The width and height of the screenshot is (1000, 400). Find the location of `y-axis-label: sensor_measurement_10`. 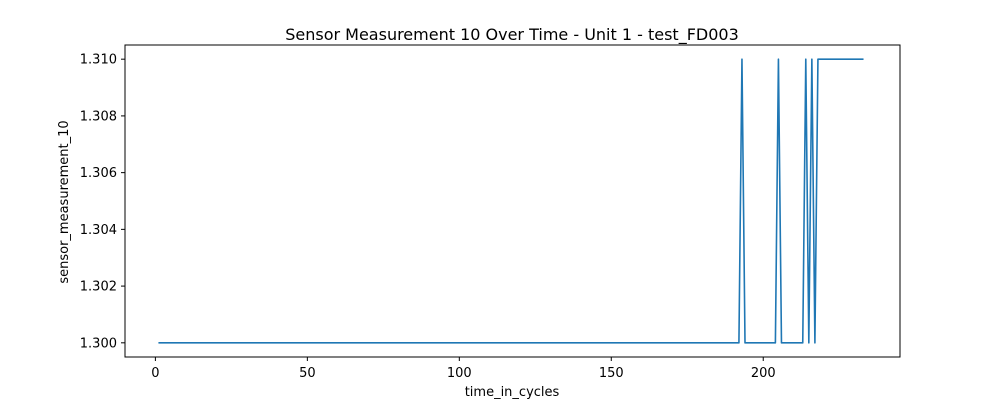

y-axis-label: sensor_measurement_10 is located at coordinates (64, 201).